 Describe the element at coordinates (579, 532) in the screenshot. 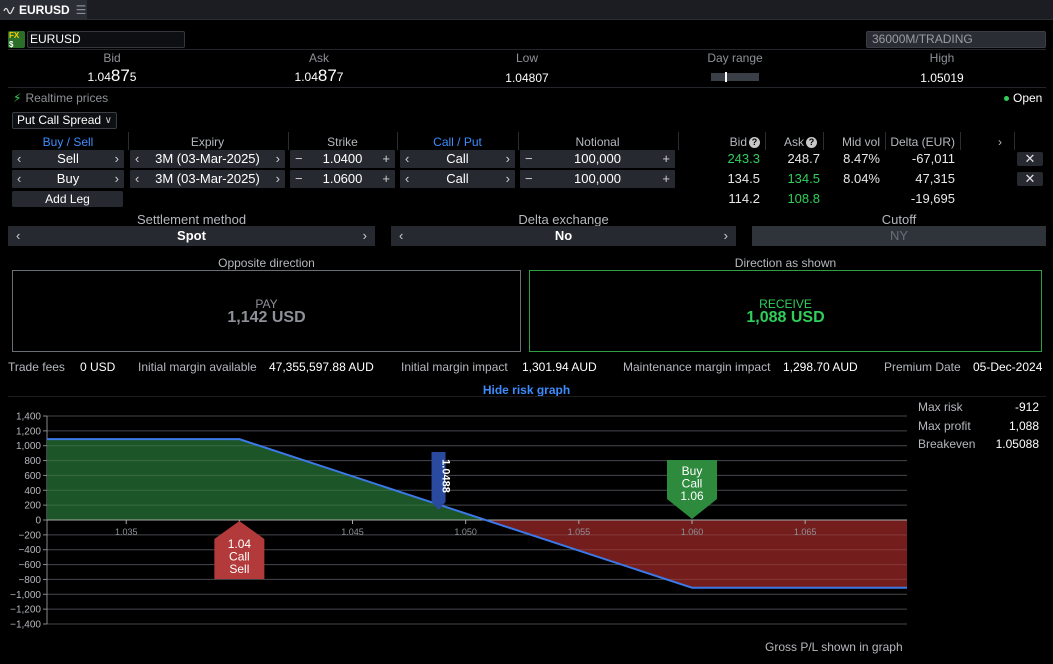

I see `x-tick-label: 1.055` at that location.